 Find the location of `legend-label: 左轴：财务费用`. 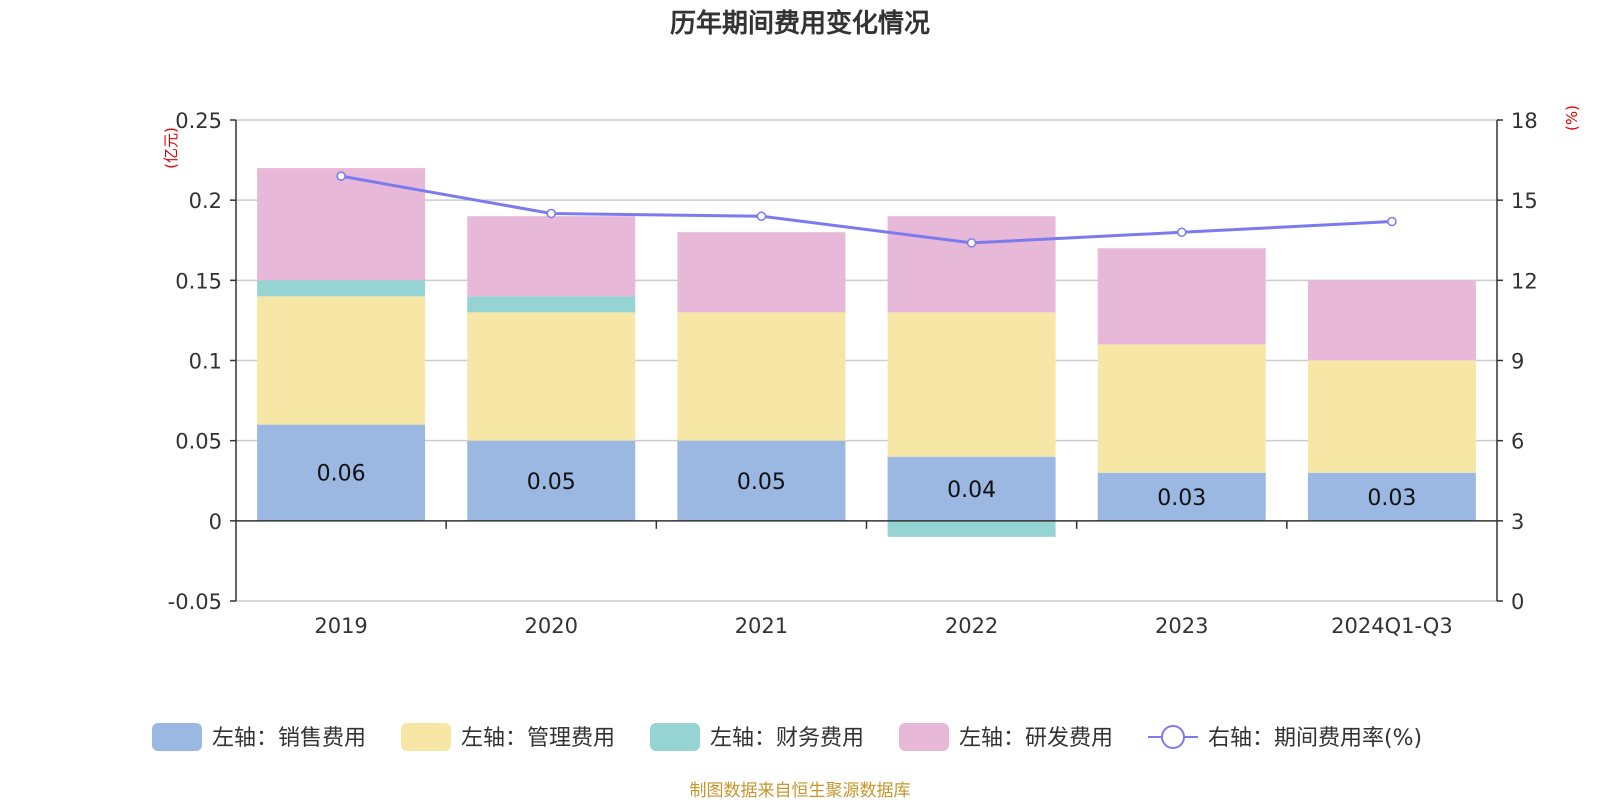

legend-label: 左轴：财务费用 is located at coordinates (787, 738).